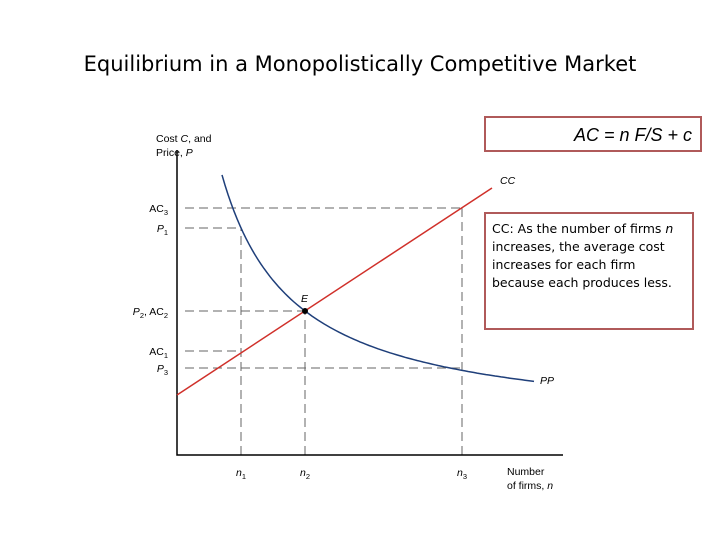 Image resolution: width=720 pixels, height=540 pixels. I want to click on tick-label: n1, so click(241, 474).